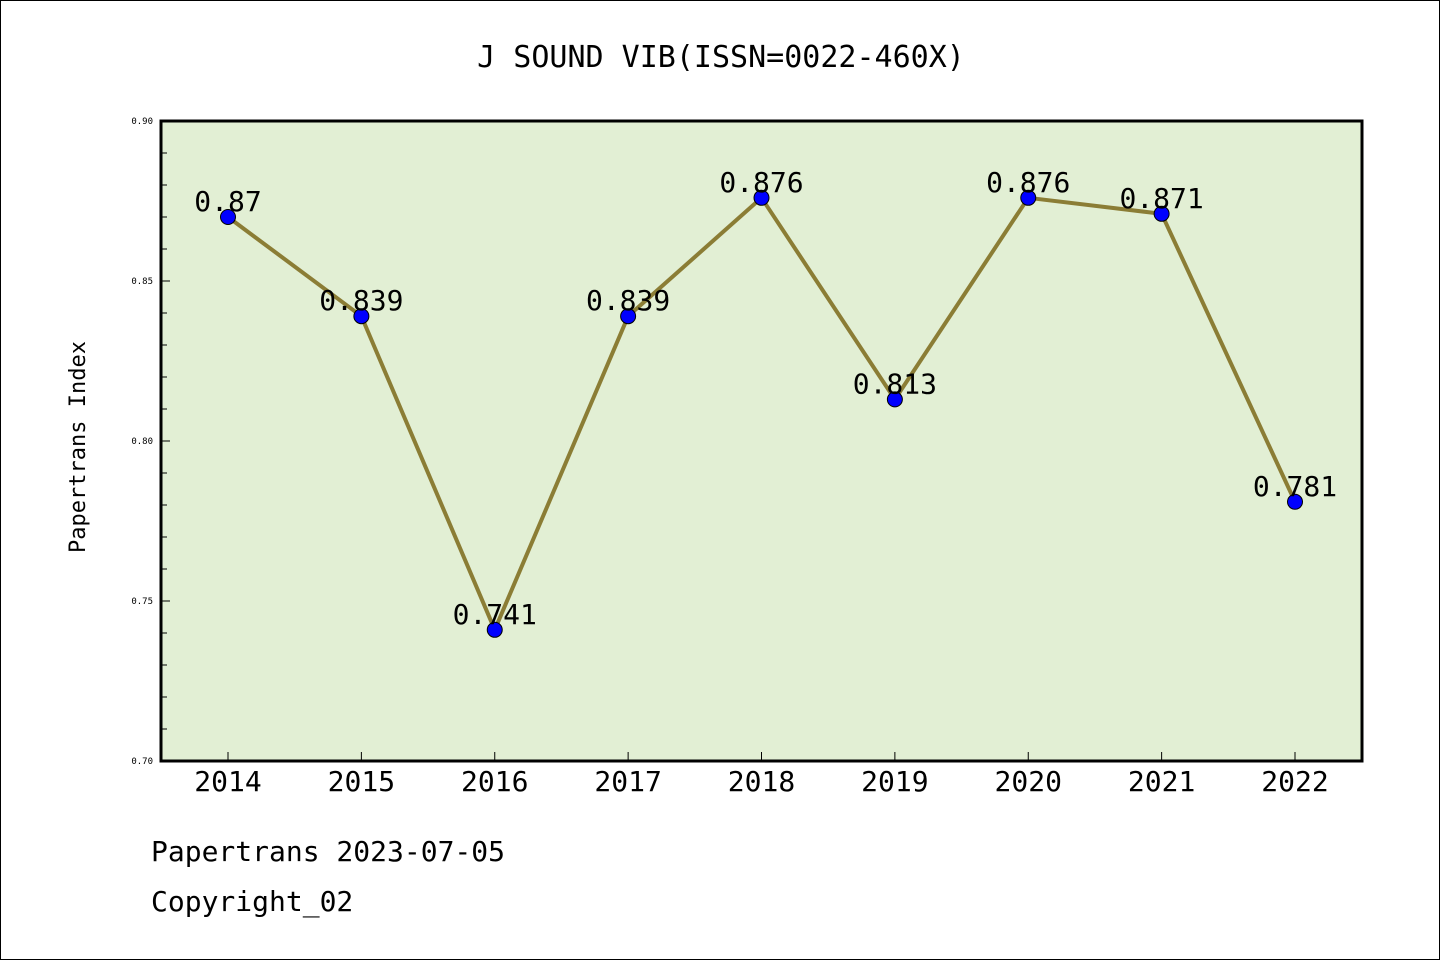 The width and height of the screenshot is (1440, 960). Describe the element at coordinates (328, 851) in the screenshot. I see `footer-date: Papertrans 2023-07-05` at that location.